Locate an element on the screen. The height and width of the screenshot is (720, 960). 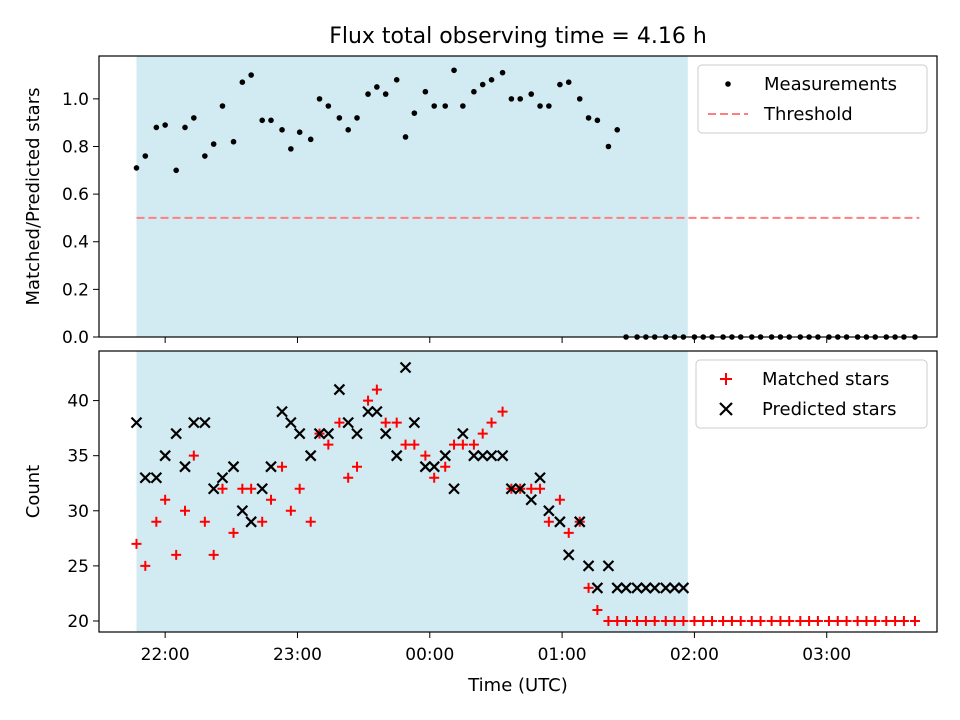
legend-box is located at coordinates (811, 394).